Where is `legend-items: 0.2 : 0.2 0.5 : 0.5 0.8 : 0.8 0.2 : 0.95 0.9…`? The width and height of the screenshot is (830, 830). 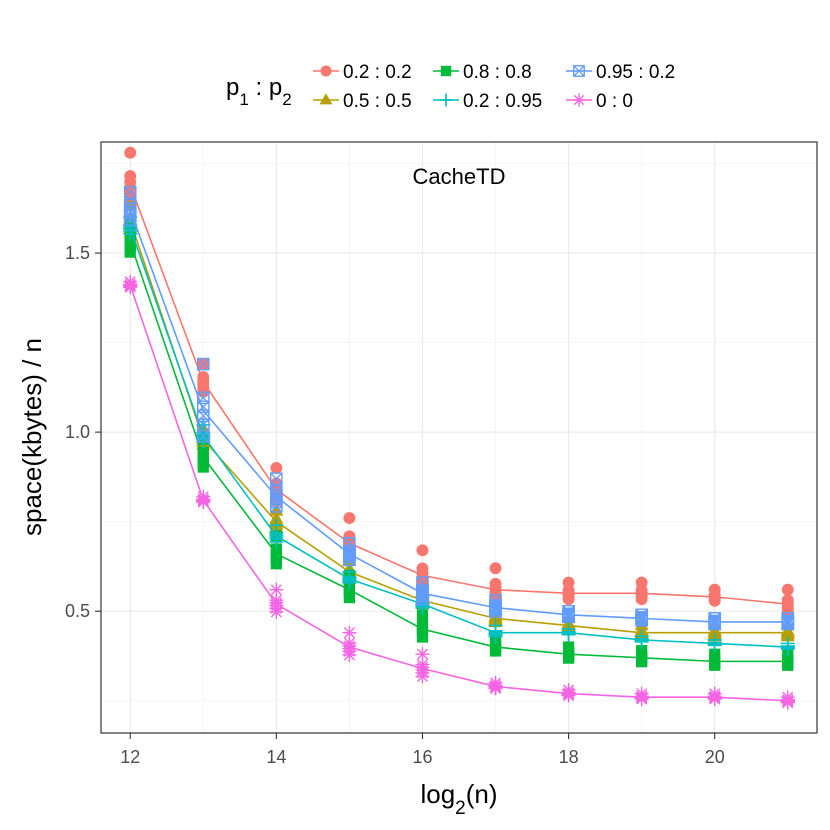
legend-items: 0.2 : 0.2 0.5 : 0.5 0.8 : 0.8 0.2 : 0.95 0.9… is located at coordinates (494, 87).